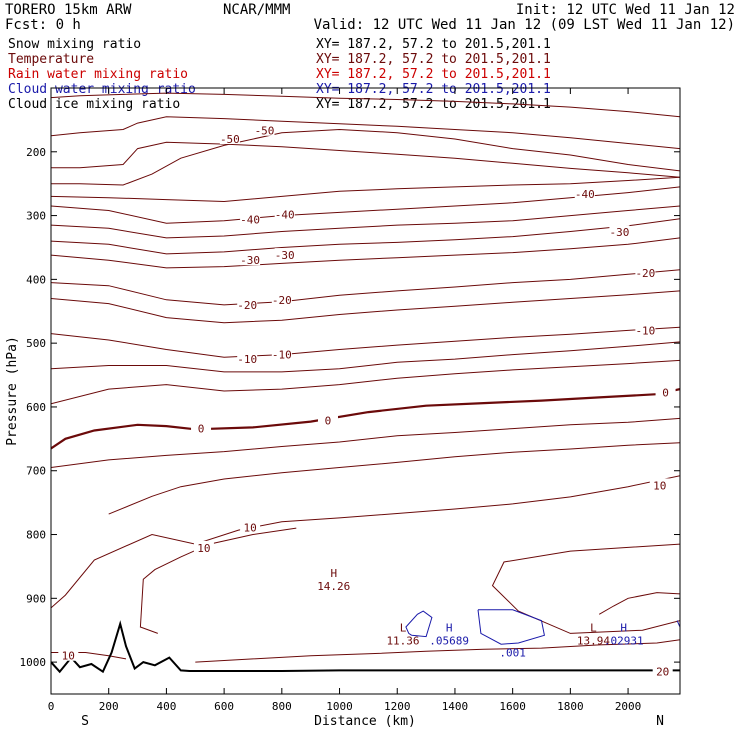 The height and width of the screenshot is (740, 740). Describe the element at coordinates (628, 706) in the screenshot. I see `x-tick-label: 2000` at that location.